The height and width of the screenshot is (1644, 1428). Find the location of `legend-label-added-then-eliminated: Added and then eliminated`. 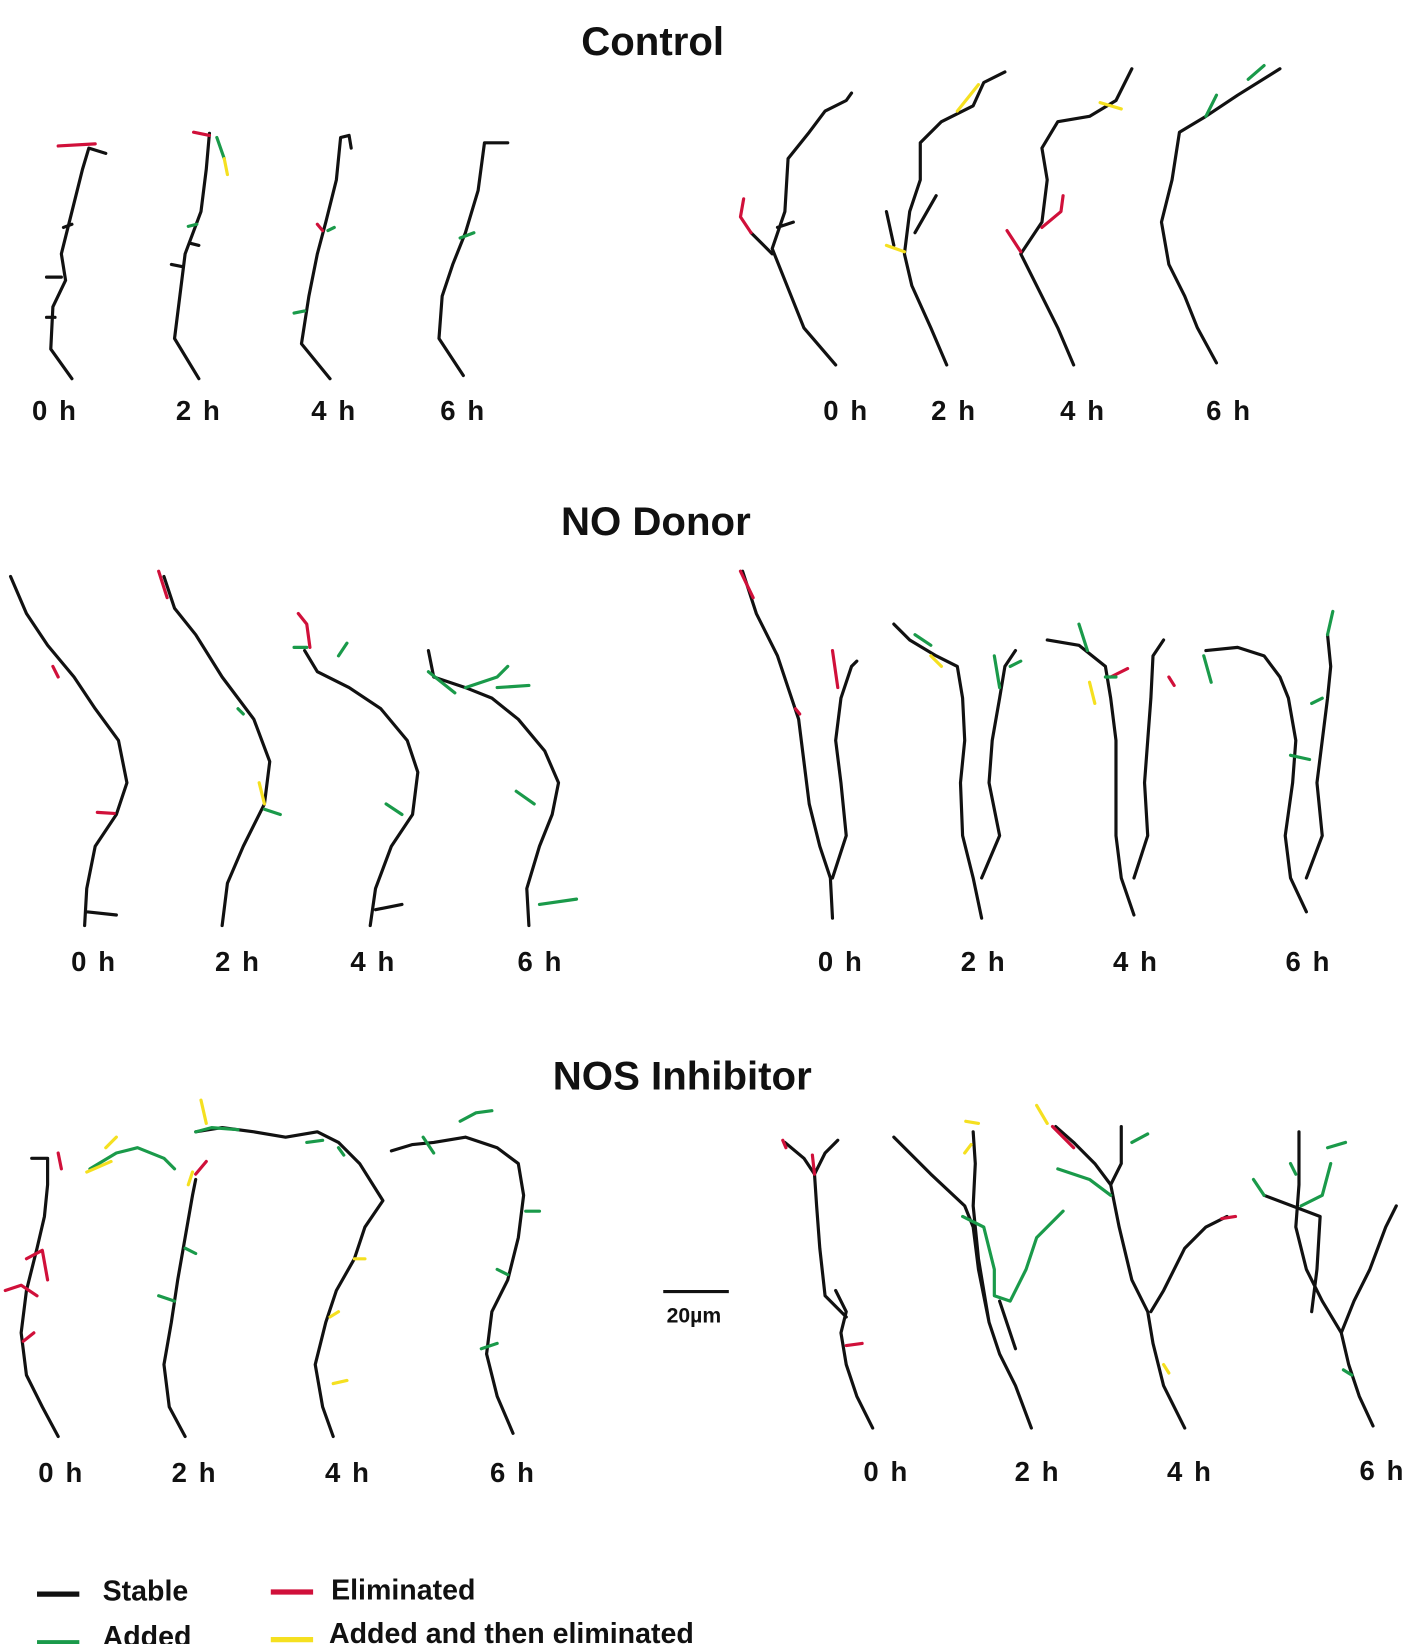

legend-label-added-then-eliminated: Added and then eliminated is located at coordinates (511, 1631).